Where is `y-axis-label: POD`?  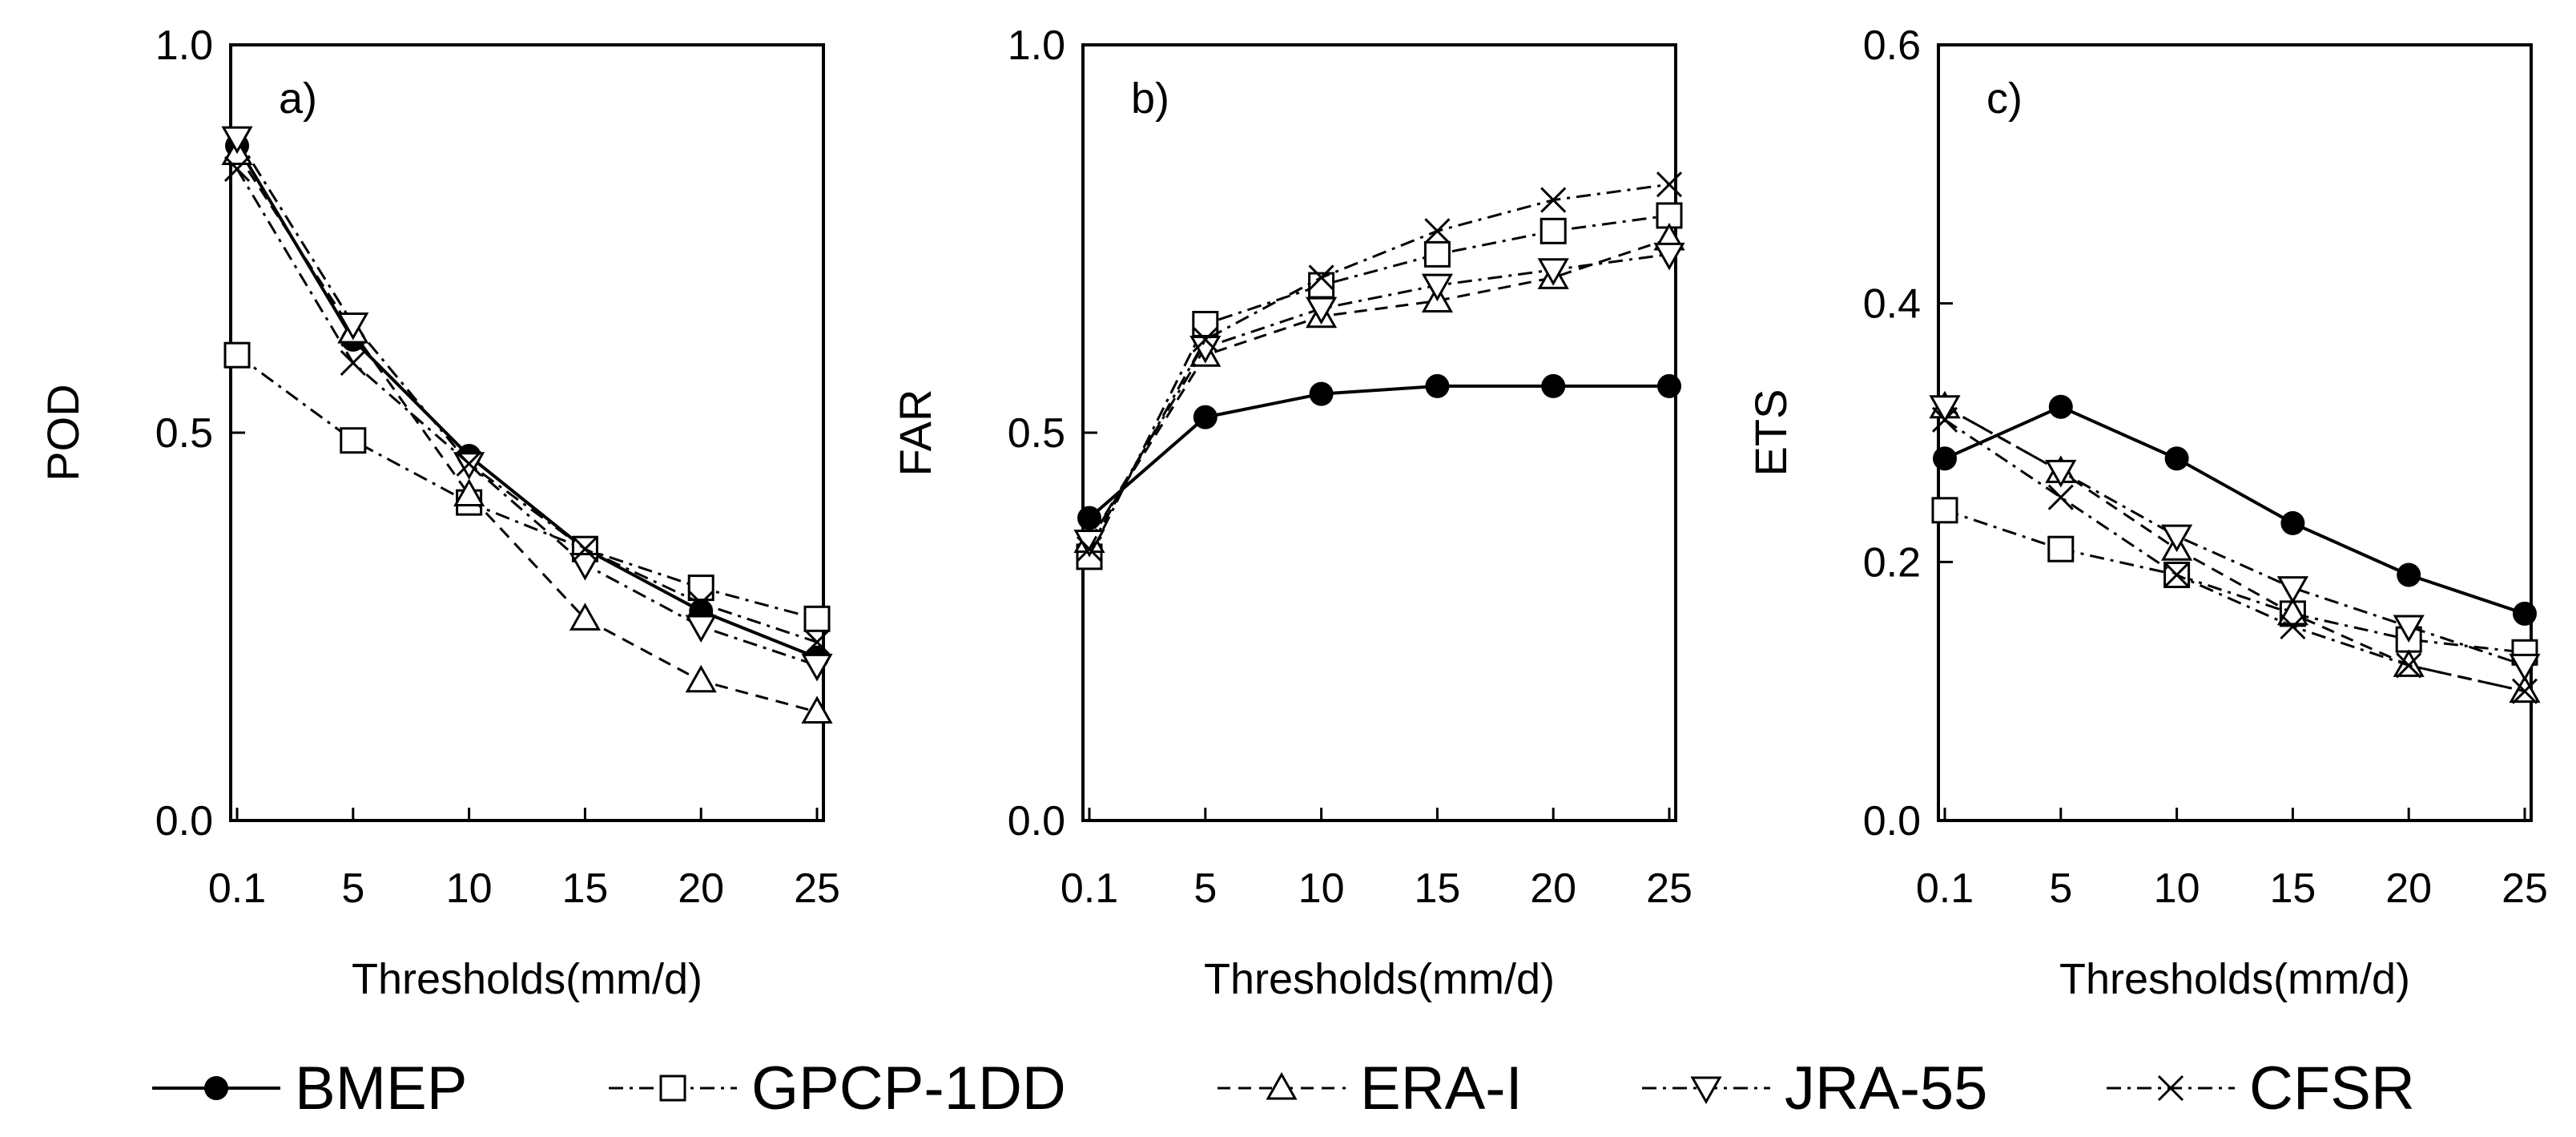 y-axis-label: POD is located at coordinates (63, 432).